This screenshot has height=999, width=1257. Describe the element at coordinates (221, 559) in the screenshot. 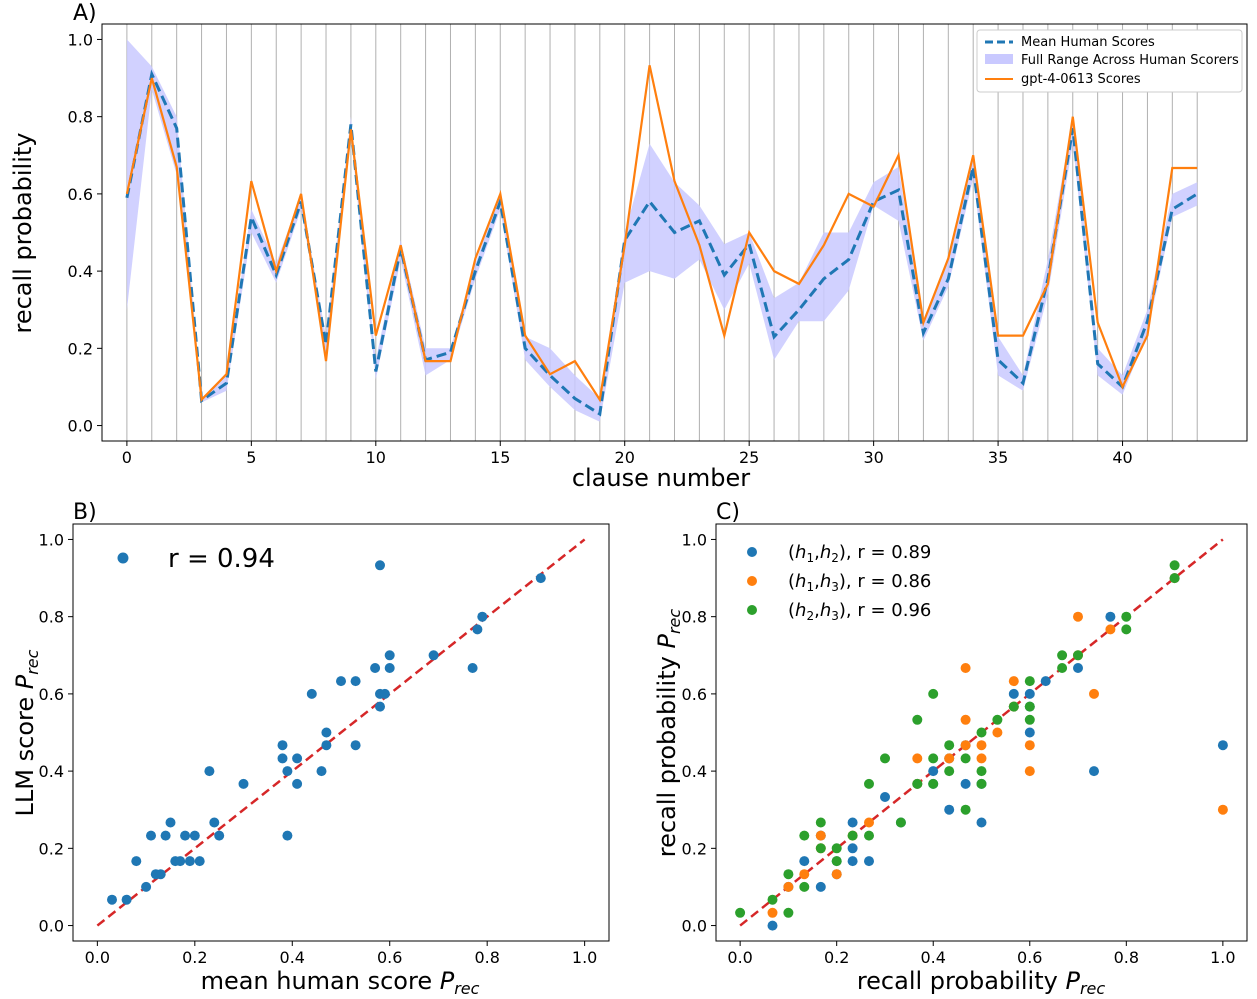

I see `panel-b-legend-label: r = 0.94` at that location.